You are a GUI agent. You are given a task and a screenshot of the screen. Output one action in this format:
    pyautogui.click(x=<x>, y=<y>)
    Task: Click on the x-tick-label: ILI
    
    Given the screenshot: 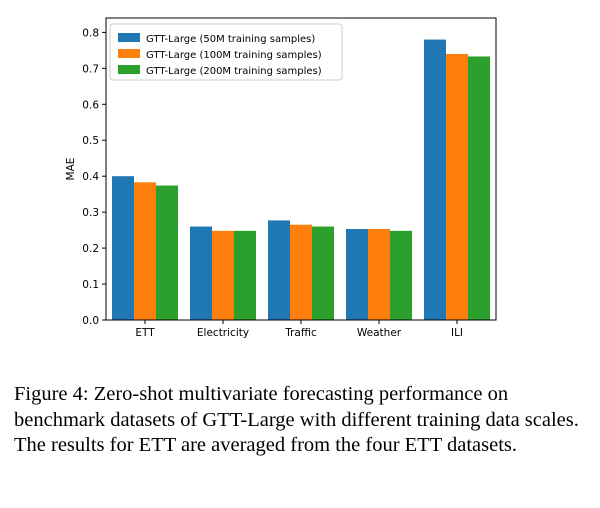 What is the action you would take?
    pyautogui.click(x=457, y=333)
    